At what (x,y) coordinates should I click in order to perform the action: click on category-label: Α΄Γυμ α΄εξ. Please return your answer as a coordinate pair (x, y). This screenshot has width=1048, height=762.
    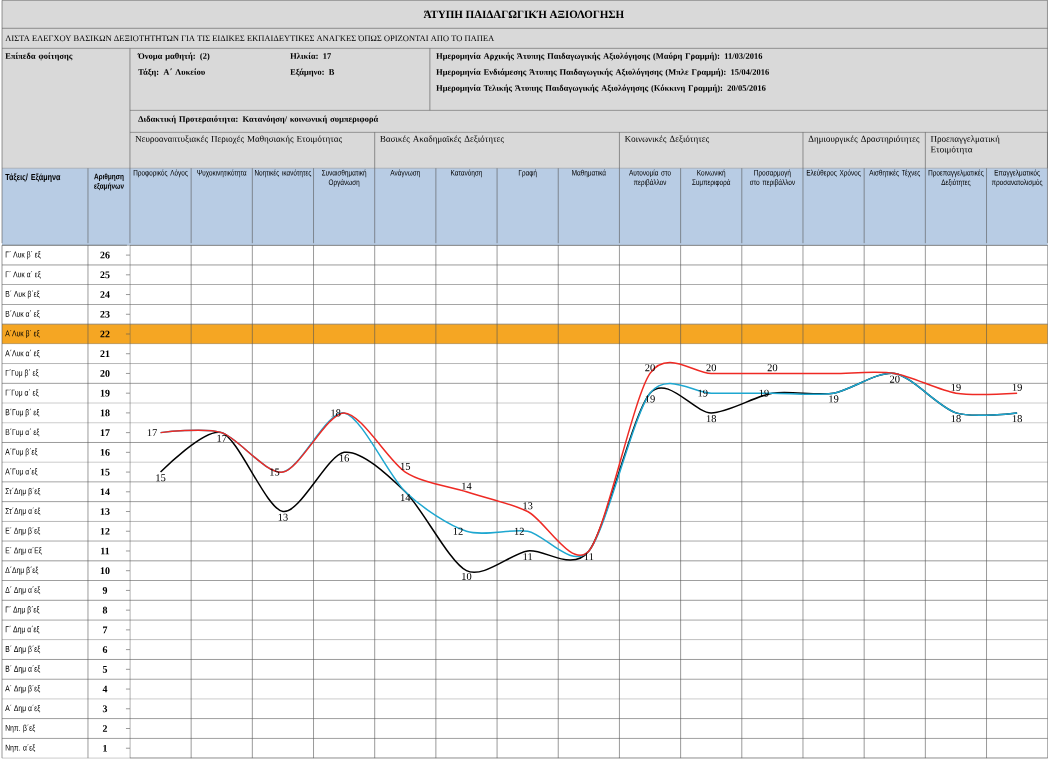
    Looking at the image, I should click on (21, 472).